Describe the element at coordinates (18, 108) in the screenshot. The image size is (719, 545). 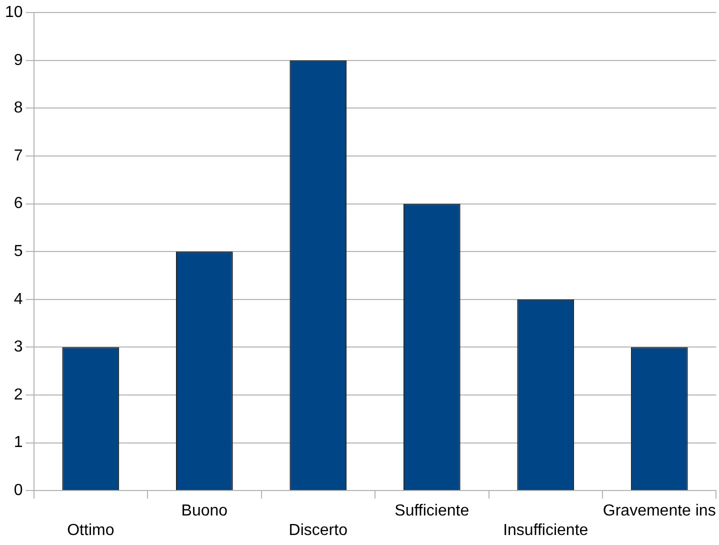
I see `y-tick-label: 8` at that location.